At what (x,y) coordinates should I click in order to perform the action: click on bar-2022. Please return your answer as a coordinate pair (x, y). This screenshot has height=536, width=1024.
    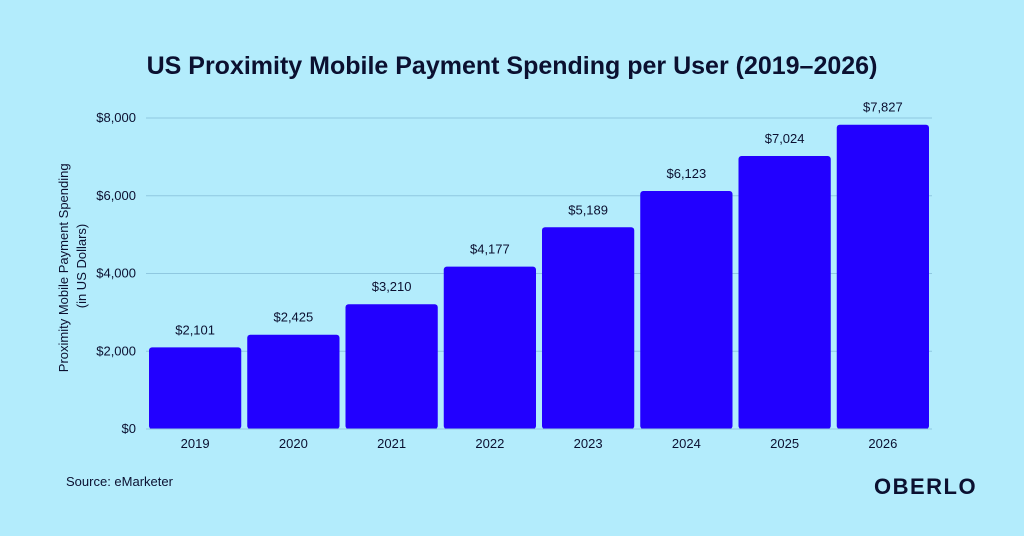
    Looking at the image, I should click on (489, 347).